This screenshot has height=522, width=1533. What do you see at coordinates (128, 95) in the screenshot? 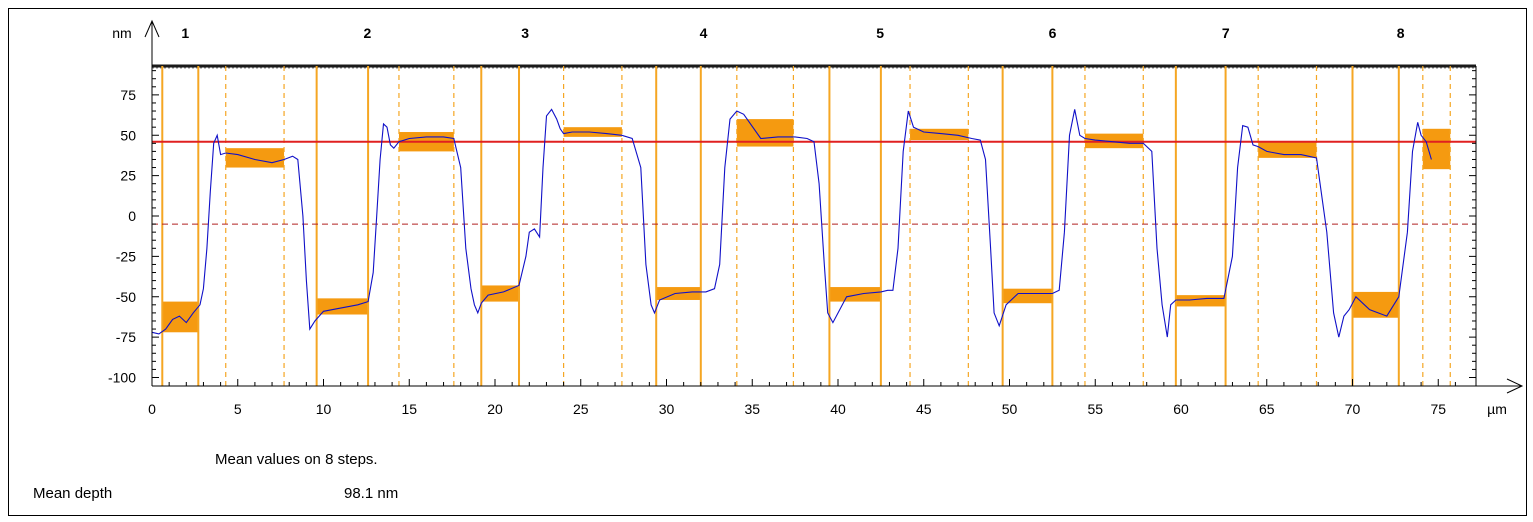
I see `y-tick-label: 75` at bounding box center [128, 95].